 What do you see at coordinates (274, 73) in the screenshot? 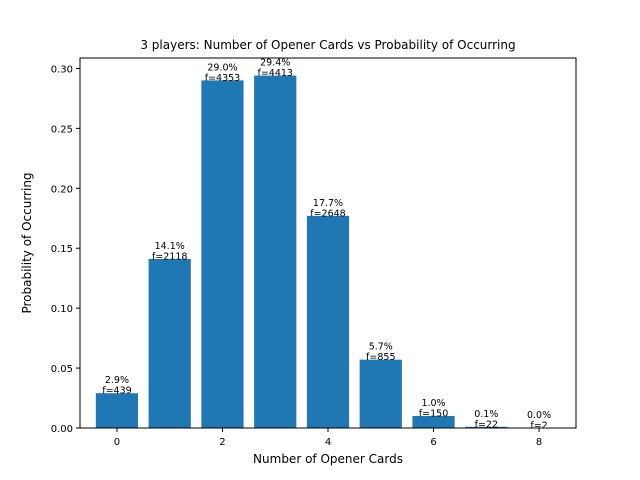
I see `bar-3-frequency-label: f=4413` at bounding box center [274, 73].